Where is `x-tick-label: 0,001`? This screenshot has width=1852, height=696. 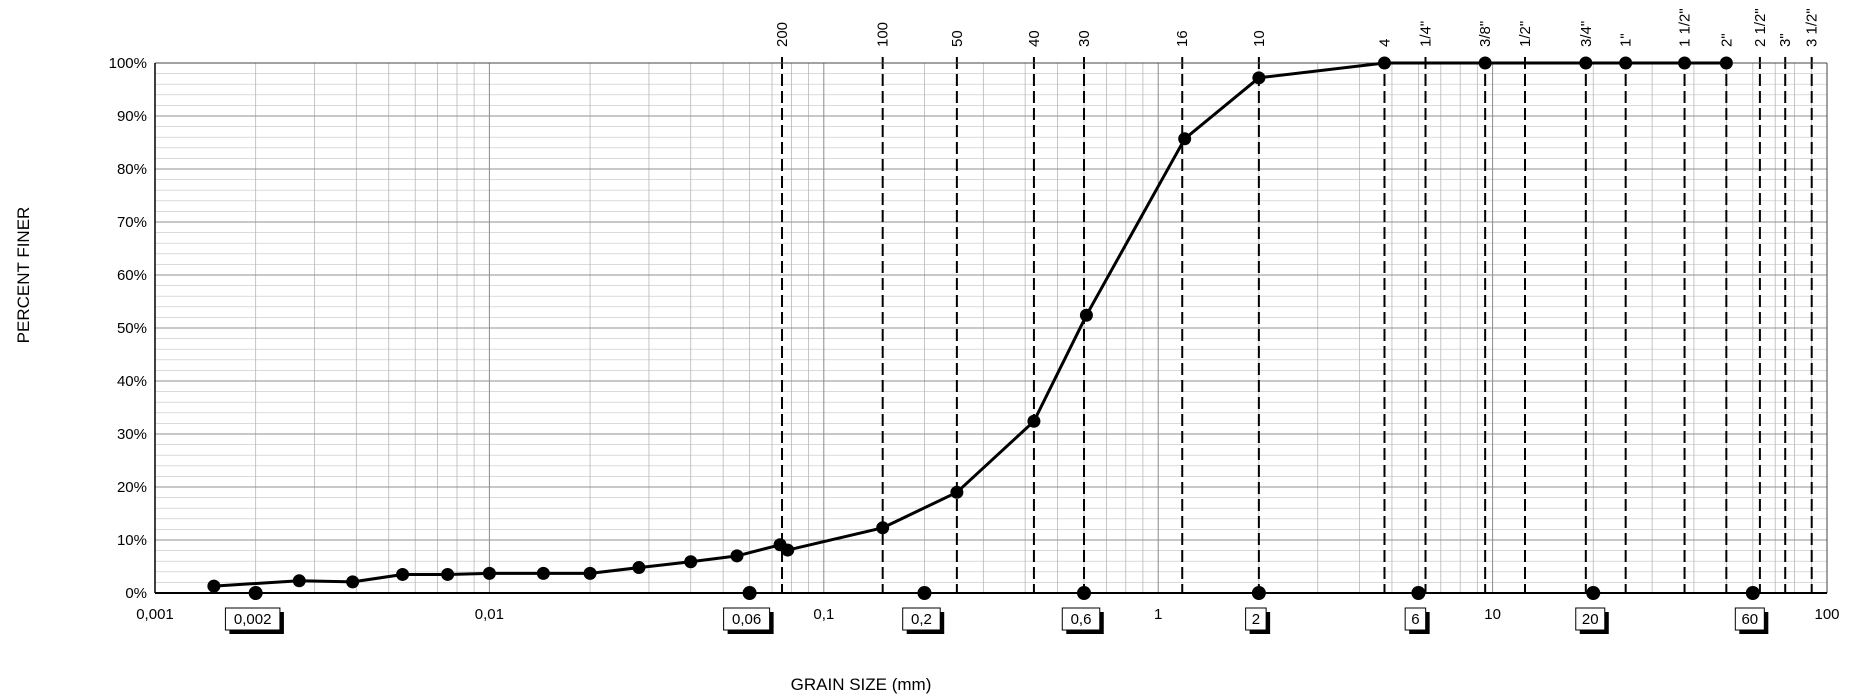 x-tick-label: 0,001 is located at coordinates (155, 614).